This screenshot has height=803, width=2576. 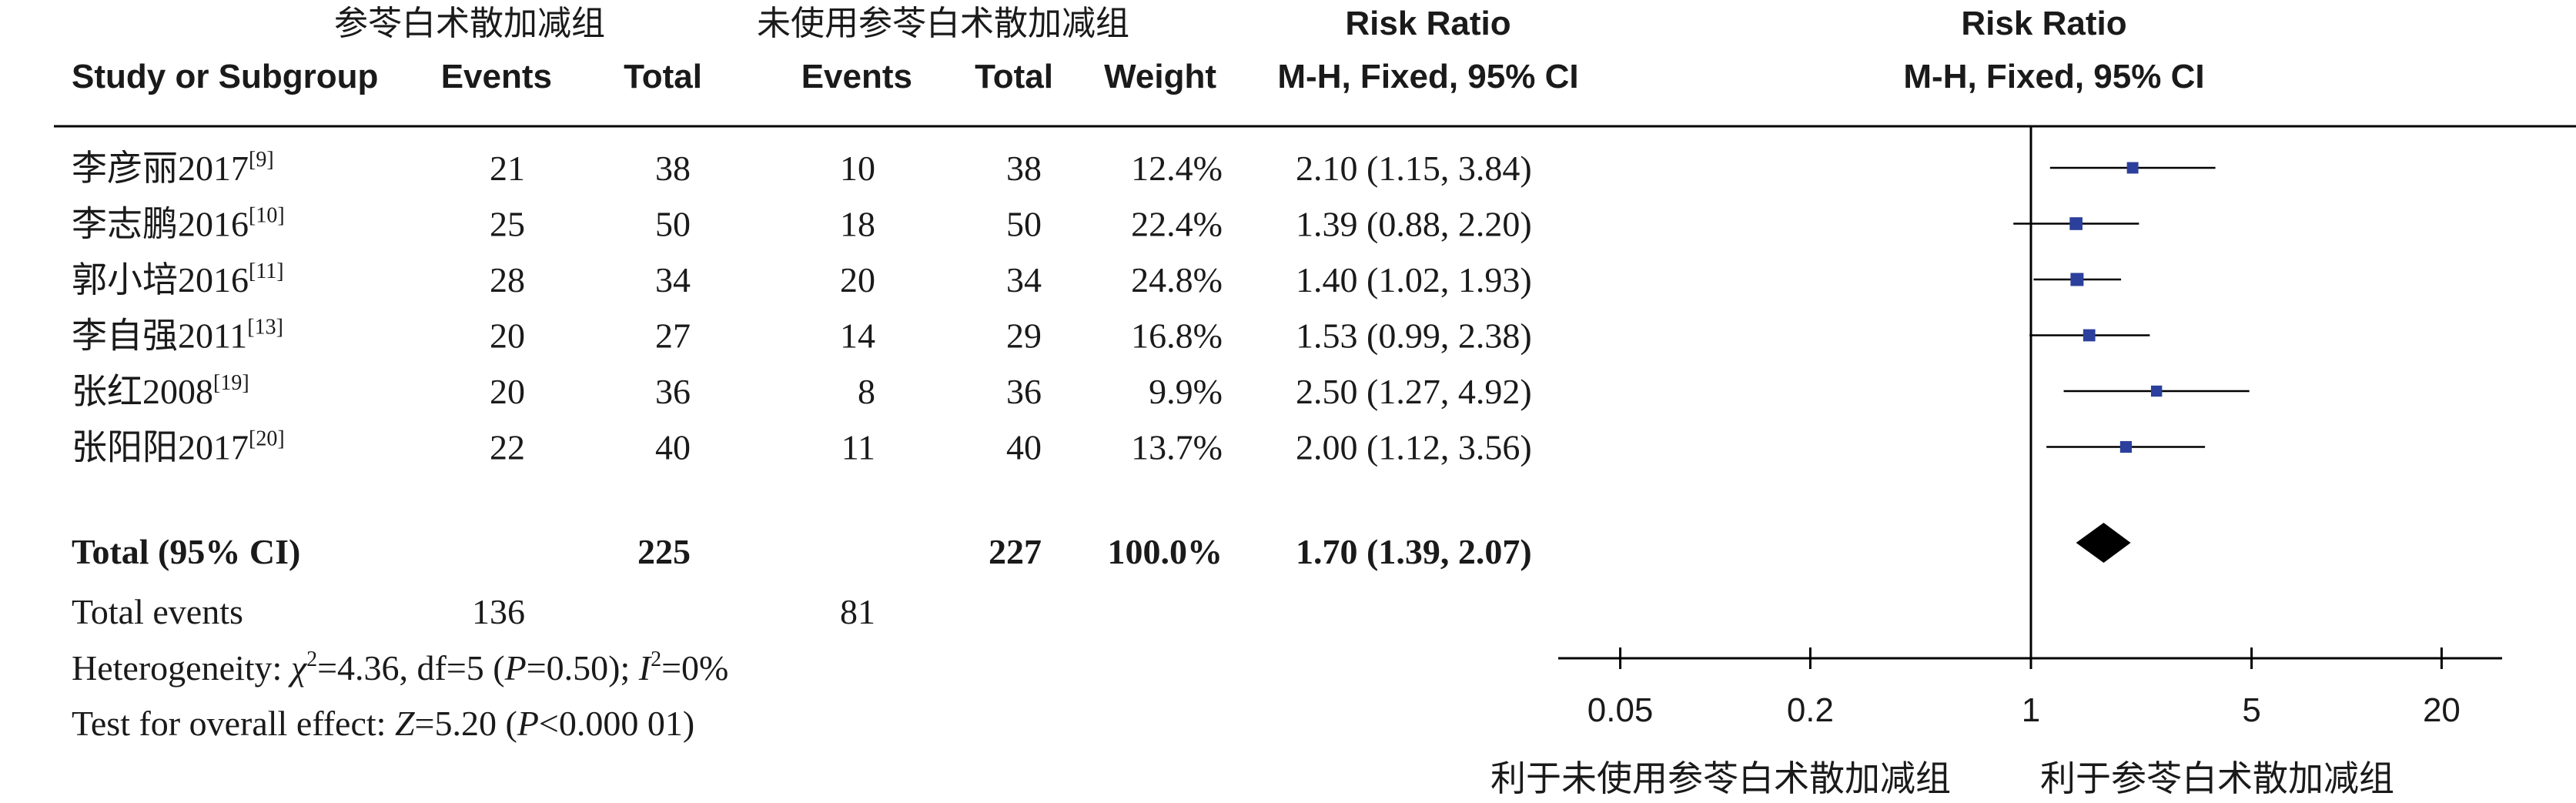 I want to click on favours-control-label: 利于未使用参苓白术散加减组, so click(x=1721, y=778).